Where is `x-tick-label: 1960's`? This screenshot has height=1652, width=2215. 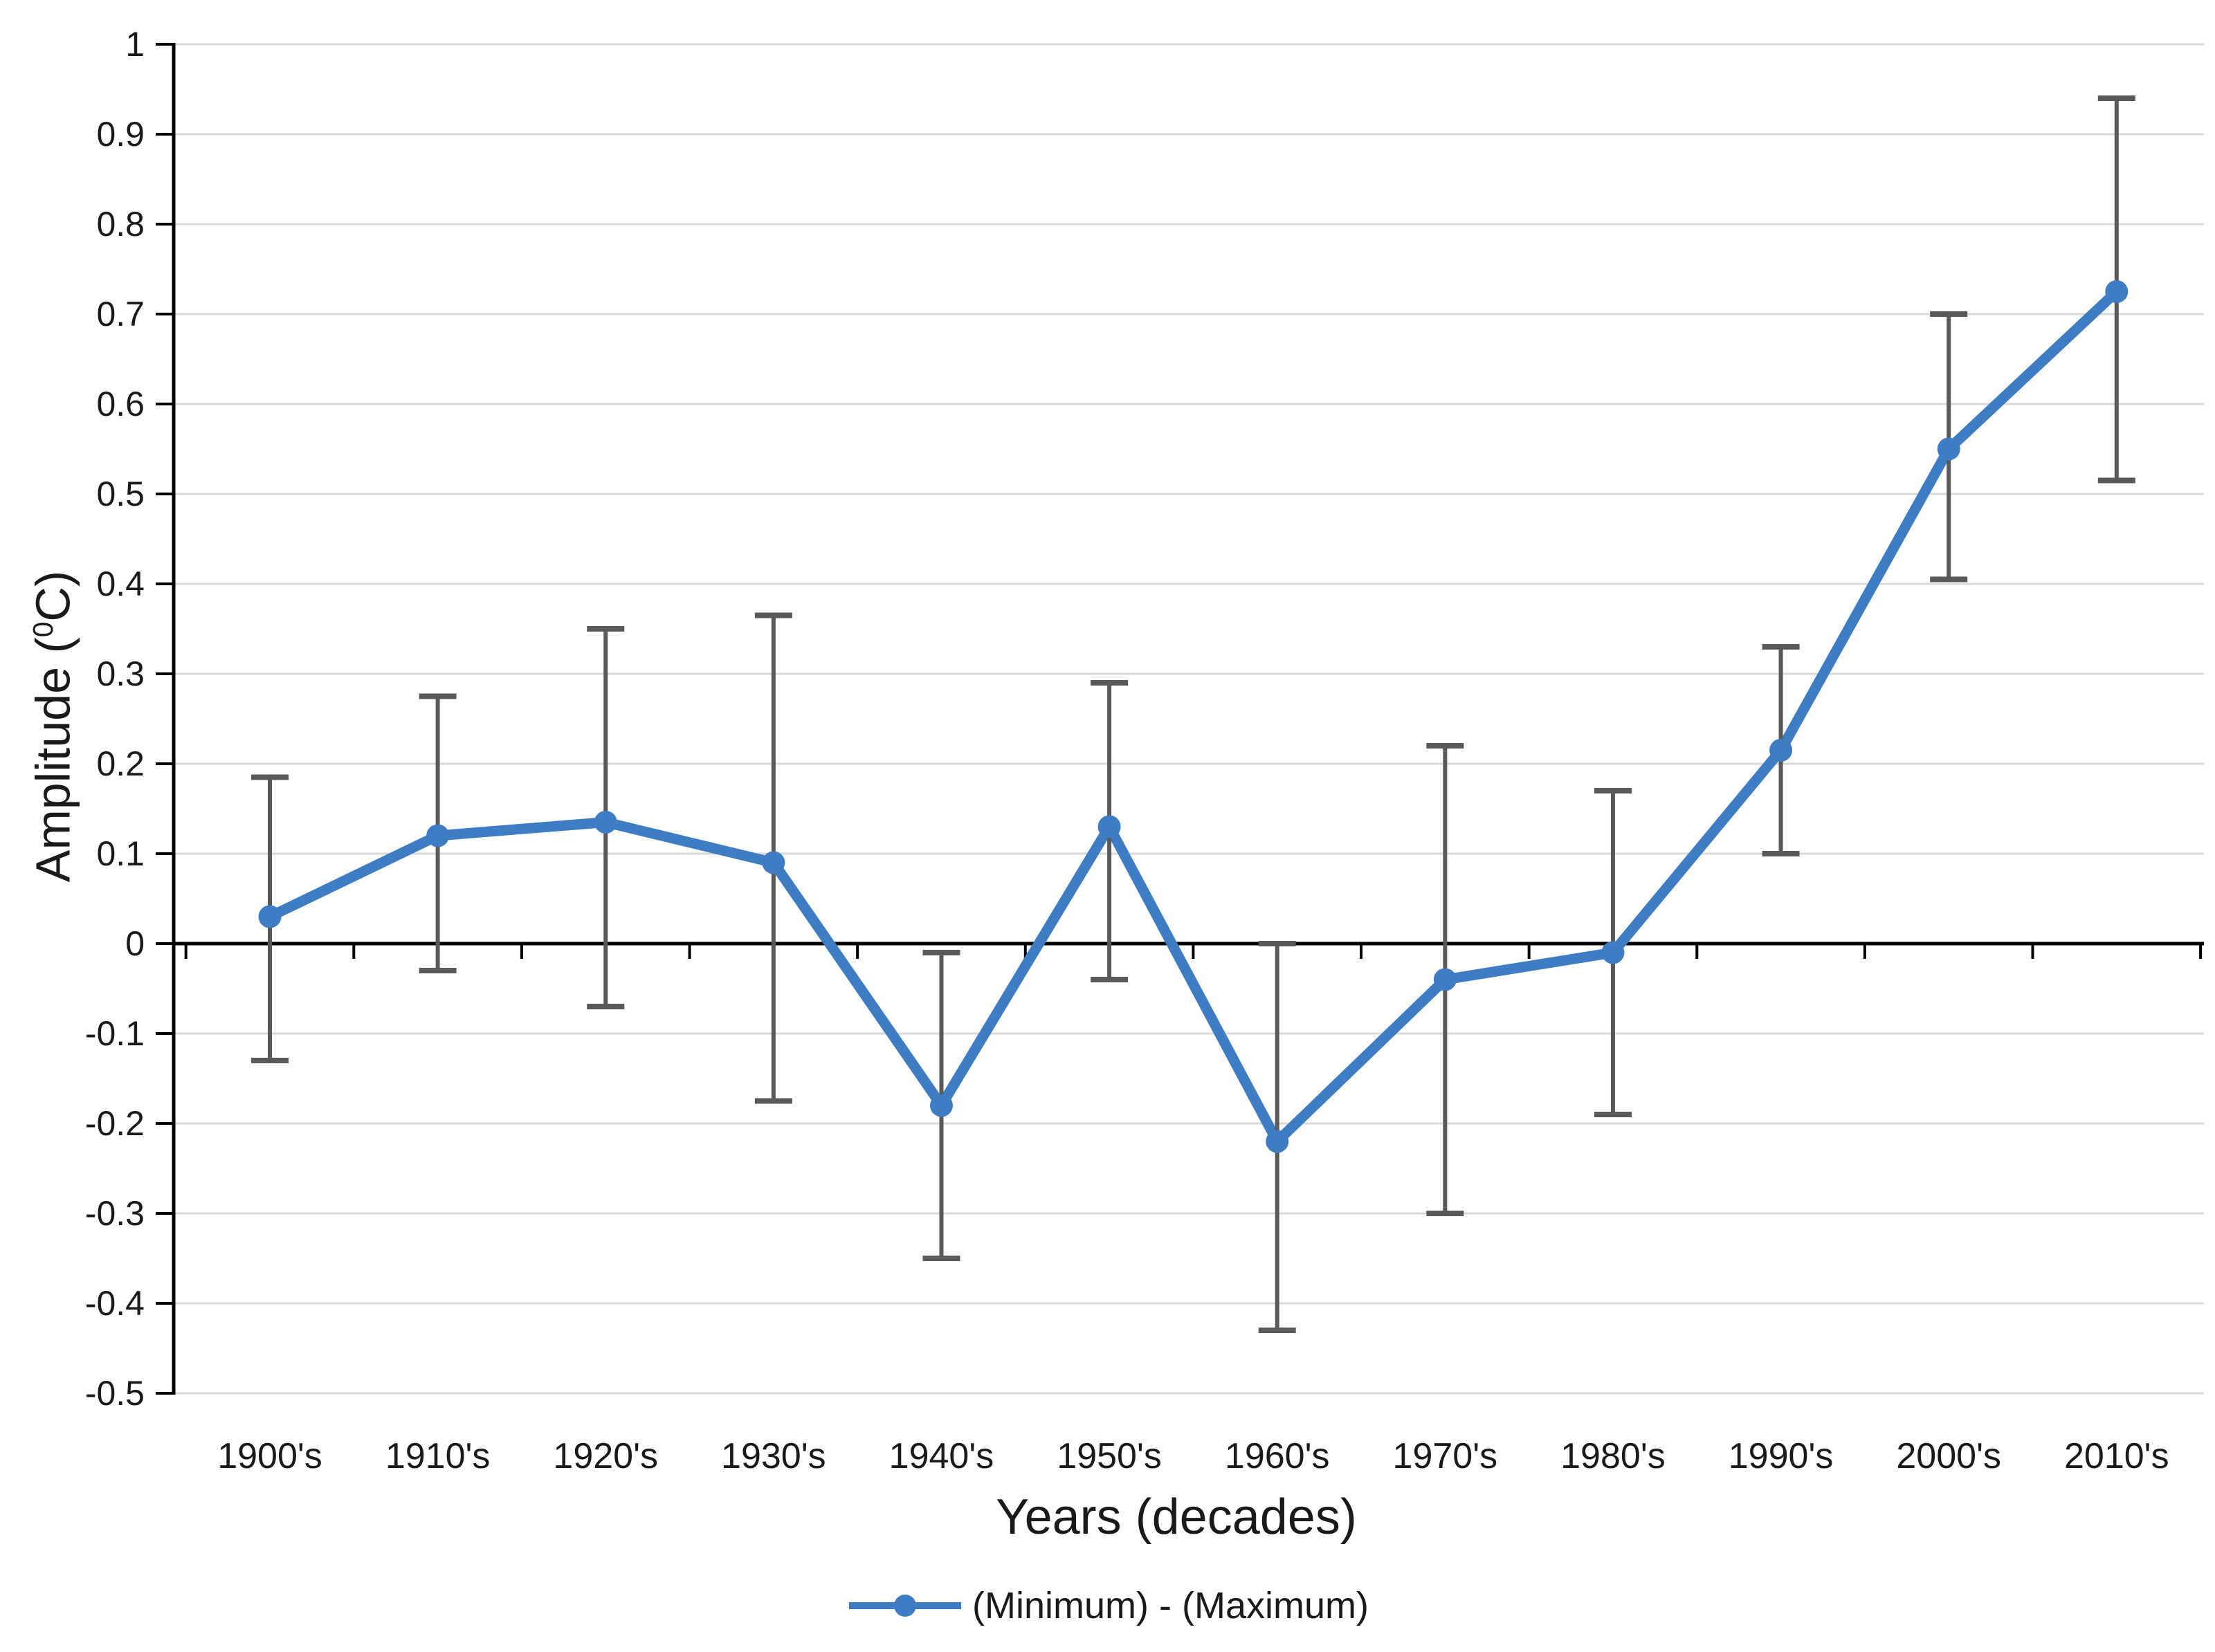 x-tick-label: 1960's is located at coordinates (1277, 1456).